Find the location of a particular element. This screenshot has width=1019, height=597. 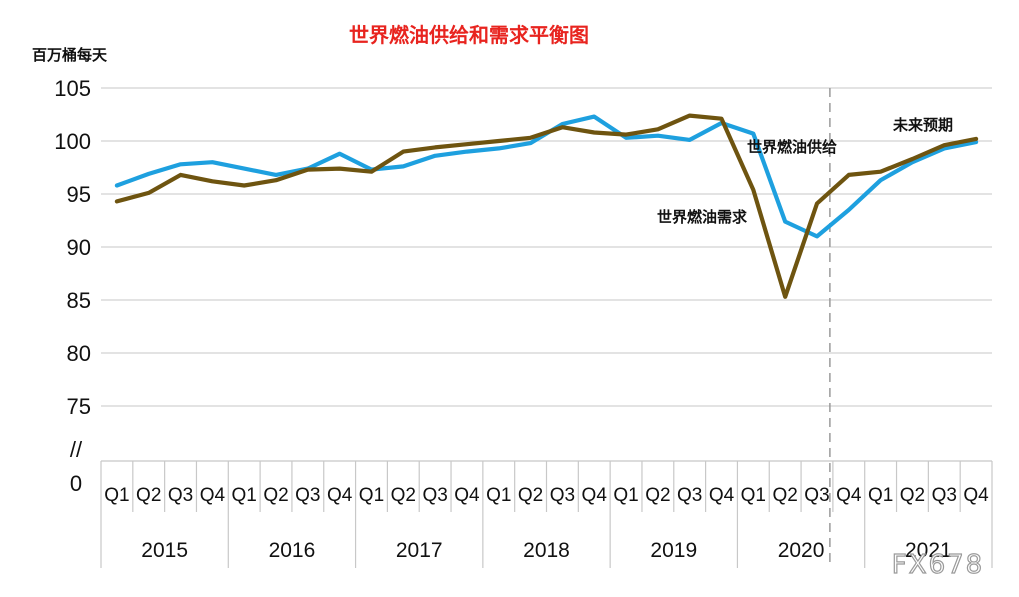

x-year-label: 2015 is located at coordinates (164, 550).